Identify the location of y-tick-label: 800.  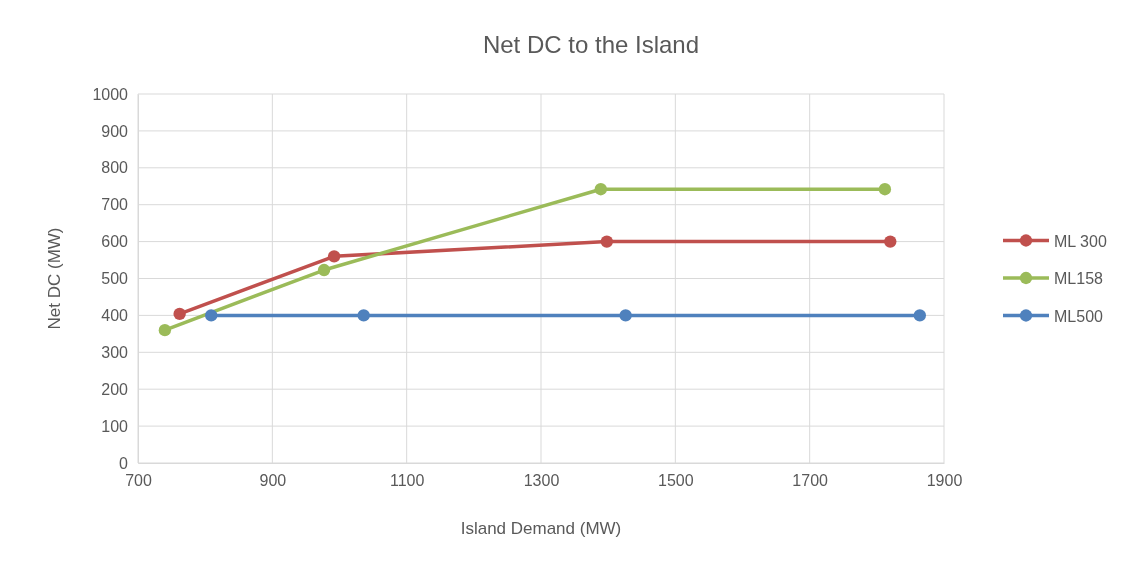
(115, 168).